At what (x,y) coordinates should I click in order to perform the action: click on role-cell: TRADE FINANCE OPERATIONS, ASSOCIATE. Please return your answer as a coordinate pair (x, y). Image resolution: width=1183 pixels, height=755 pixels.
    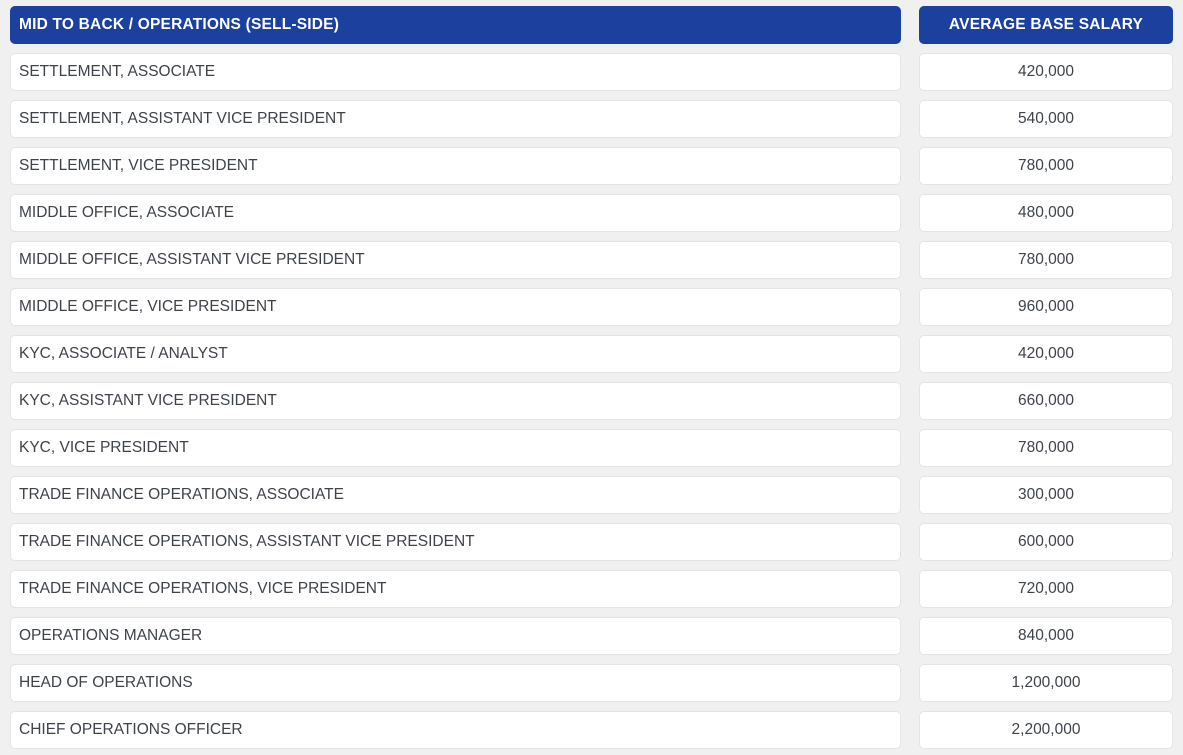
    Looking at the image, I should click on (455, 495).